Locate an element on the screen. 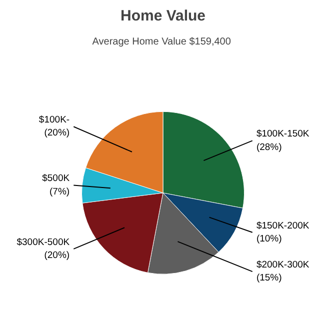 The height and width of the screenshot is (325, 325). data-label: (15%) is located at coordinates (269, 278).